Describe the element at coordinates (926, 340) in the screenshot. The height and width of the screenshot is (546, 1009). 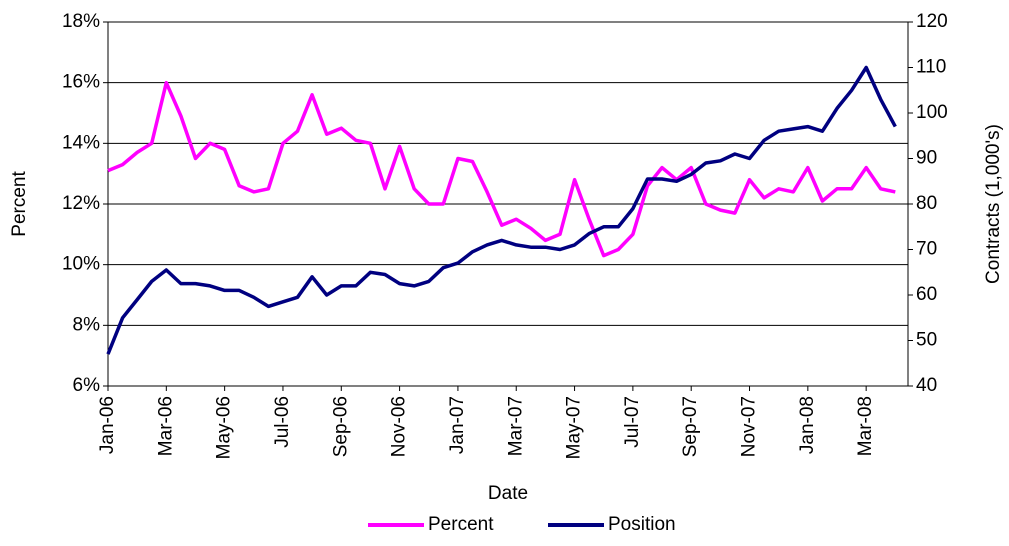
I see `y2-tick-label: 50` at that location.